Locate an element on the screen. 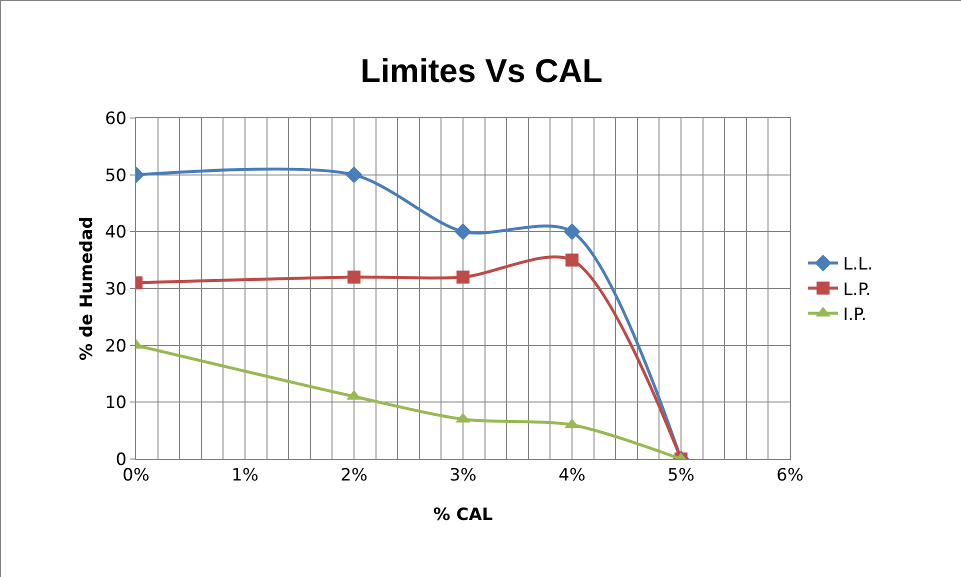 The image size is (961, 577). legend-label: I.P. is located at coordinates (855, 314).